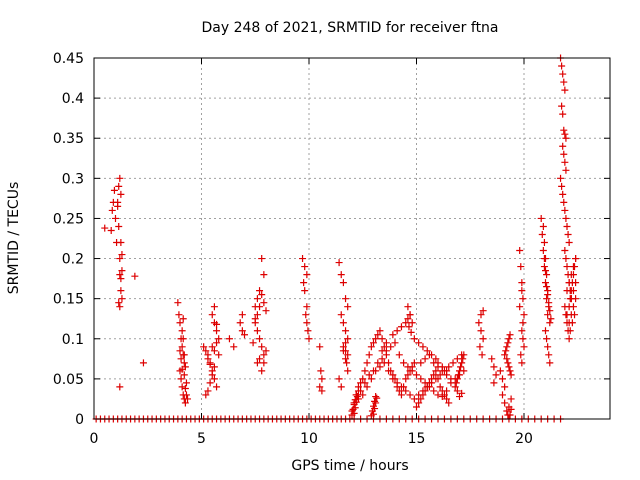 The height and width of the screenshot is (480, 640). What do you see at coordinates (94, 439) in the screenshot?
I see `x-tick-label: 0` at bounding box center [94, 439].